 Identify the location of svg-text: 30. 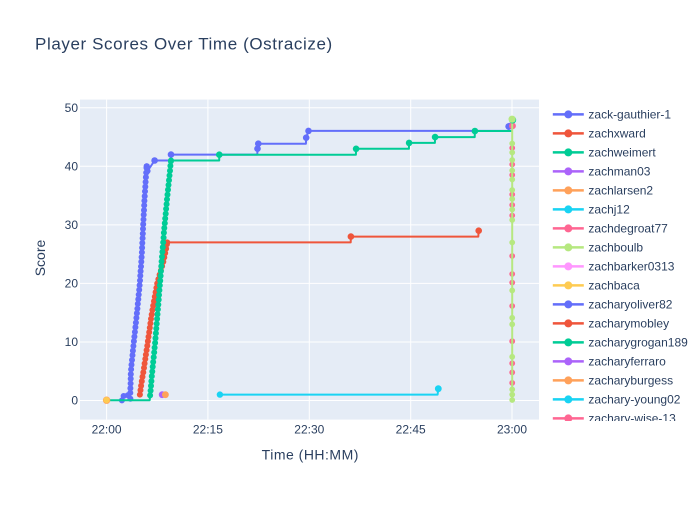
(72, 225).